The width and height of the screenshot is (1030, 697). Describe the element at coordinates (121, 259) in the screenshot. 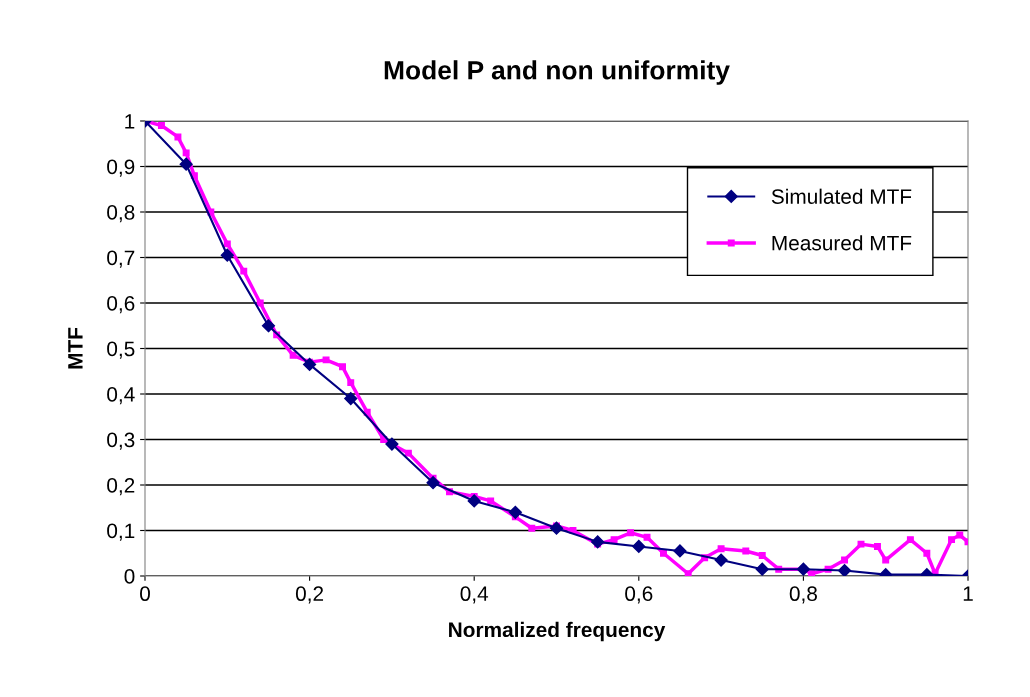

I see `y-tick-label: 0,7` at that location.